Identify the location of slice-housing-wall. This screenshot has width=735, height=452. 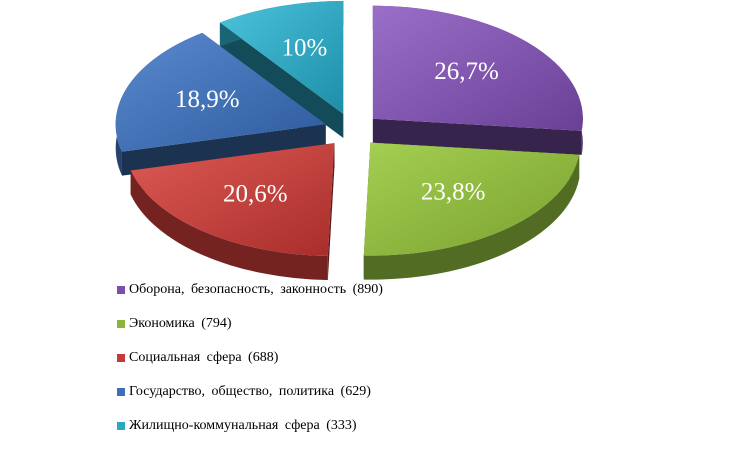
(281, 80).